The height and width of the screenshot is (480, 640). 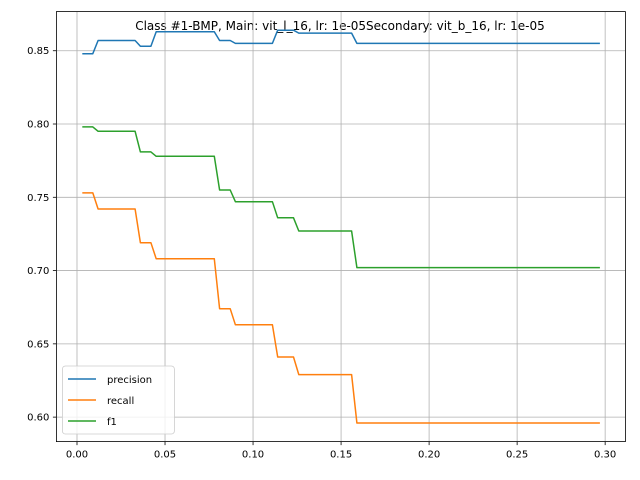 I want to click on y-tick-label: 0.80, so click(x=38, y=125).